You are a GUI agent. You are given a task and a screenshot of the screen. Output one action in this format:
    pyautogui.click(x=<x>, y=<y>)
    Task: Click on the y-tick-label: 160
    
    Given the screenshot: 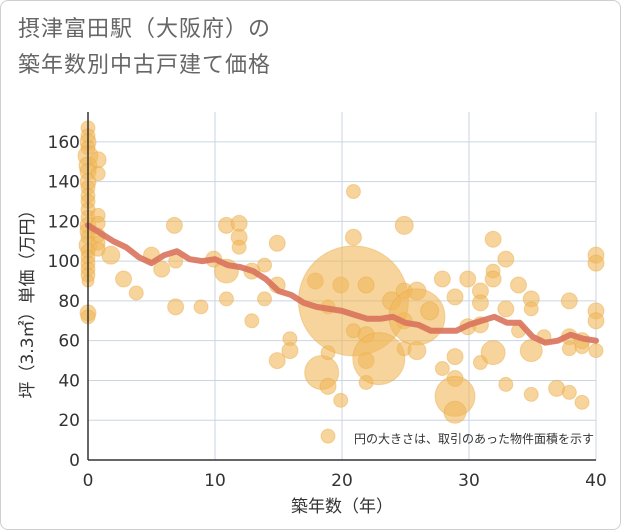 What is the action you would take?
    pyautogui.click(x=64, y=143)
    